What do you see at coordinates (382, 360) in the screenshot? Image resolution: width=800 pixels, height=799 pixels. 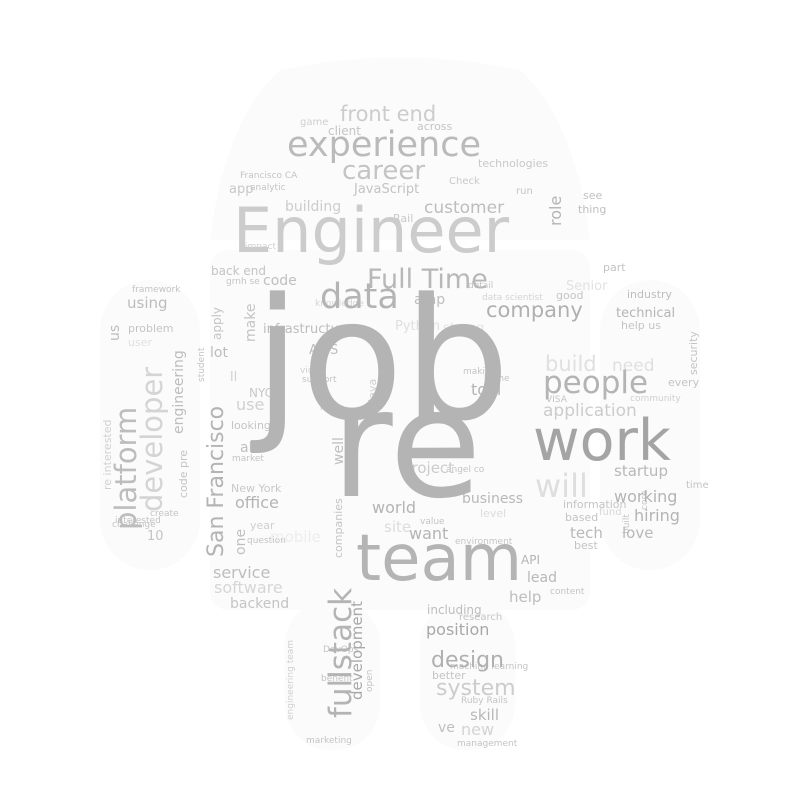 I see `cloud-word: job` at bounding box center [382, 360].